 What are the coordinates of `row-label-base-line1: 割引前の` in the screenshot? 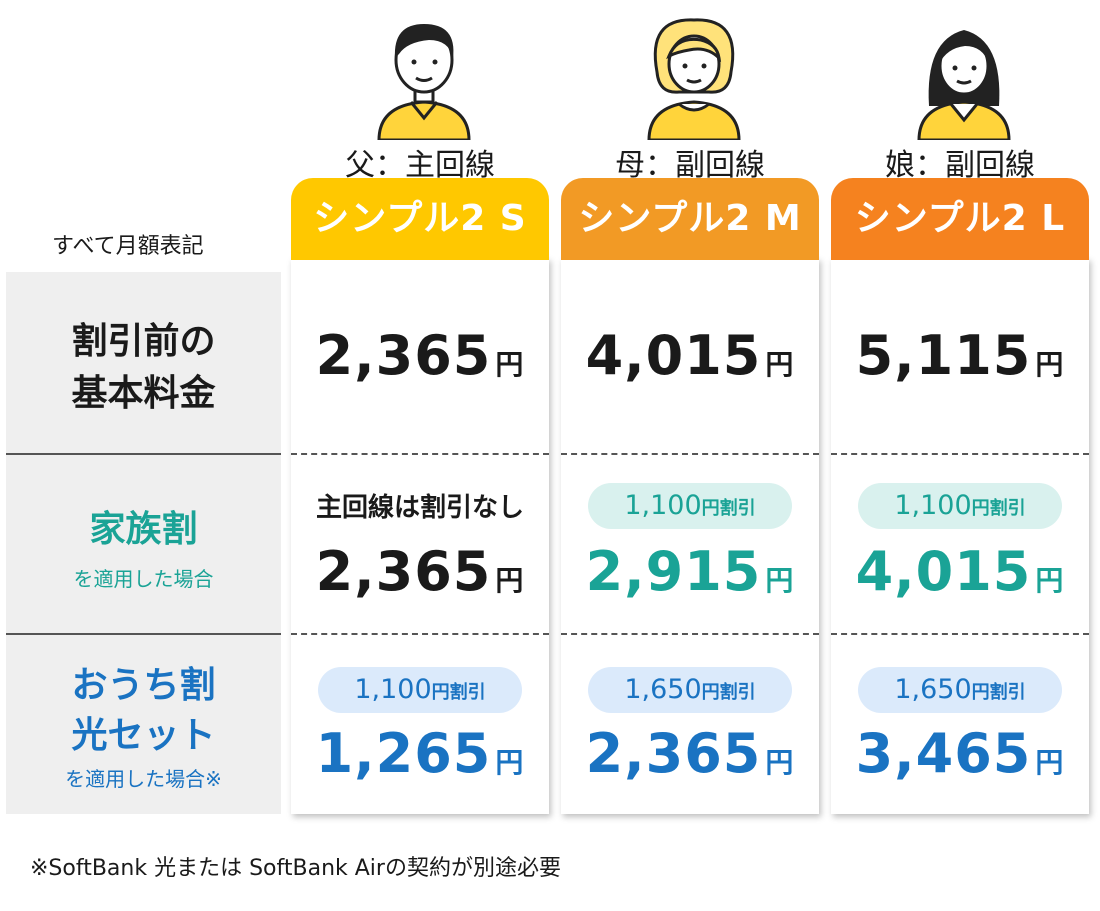 It's located at (143, 341).